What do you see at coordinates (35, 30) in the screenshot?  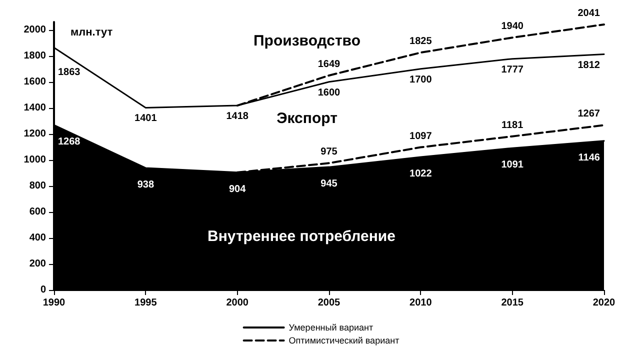 I see `y-tick-label: 2000` at bounding box center [35, 30].